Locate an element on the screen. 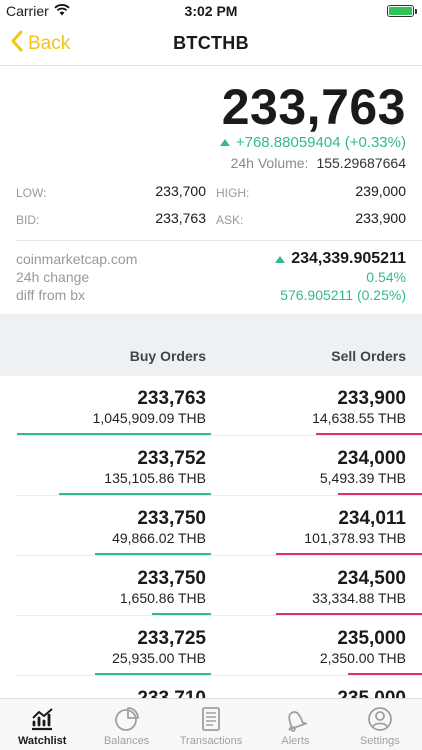 The image size is (422, 750). chart-line-icon is located at coordinates (42, 719).